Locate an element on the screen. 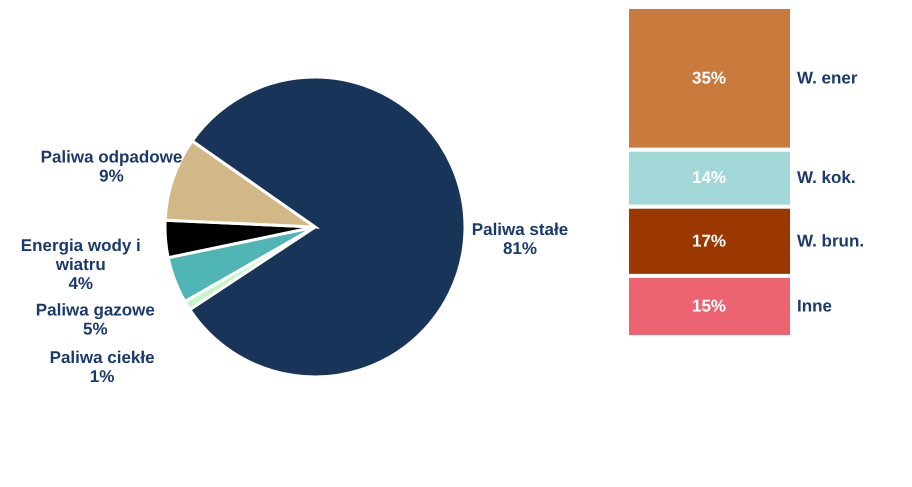  series-label: W. brun. is located at coordinates (830, 240).